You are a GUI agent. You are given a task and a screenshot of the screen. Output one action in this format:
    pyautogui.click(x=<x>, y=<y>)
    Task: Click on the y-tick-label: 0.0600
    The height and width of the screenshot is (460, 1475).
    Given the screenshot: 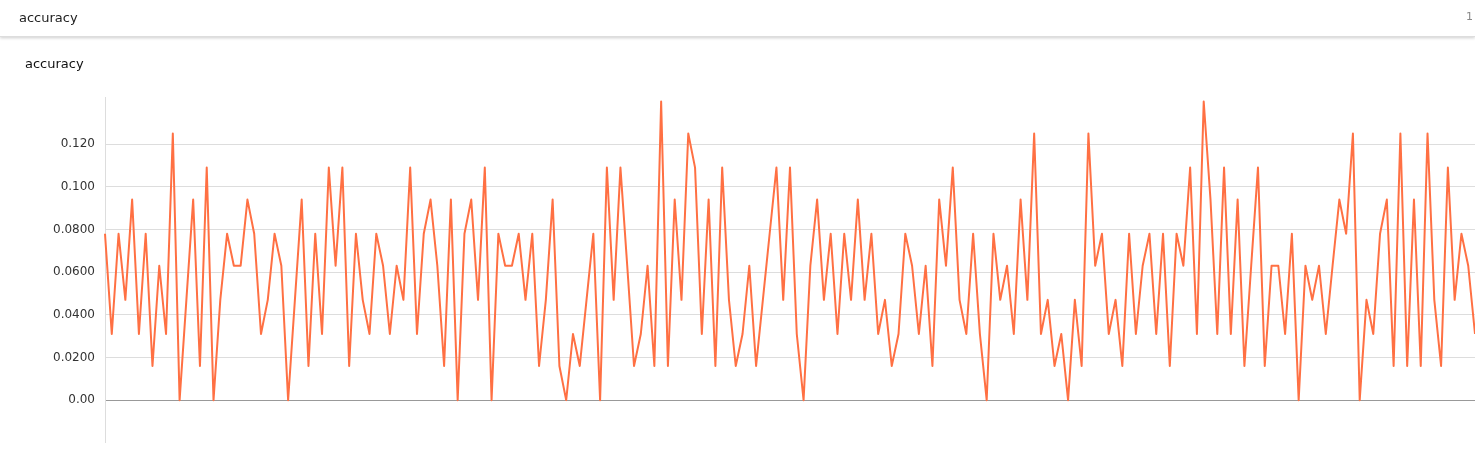 What is the action you would take?
    pyautogui.click(x=74, y=271)
    